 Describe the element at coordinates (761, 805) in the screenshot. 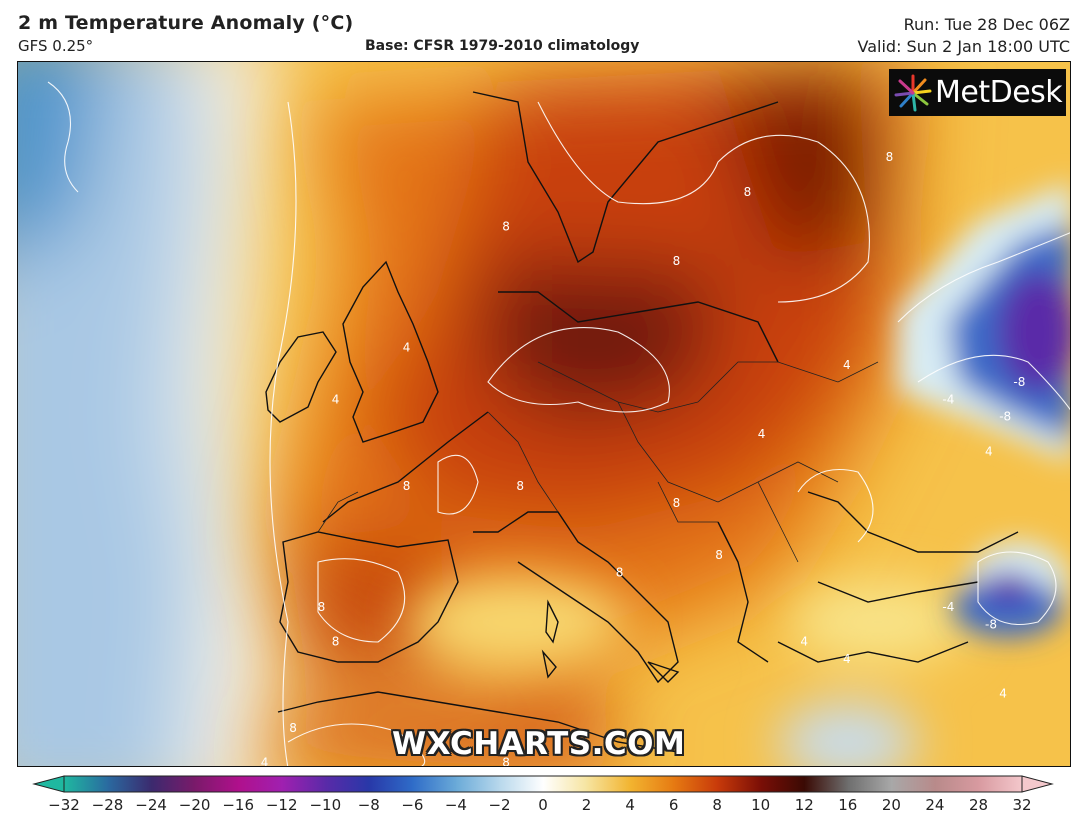

I see `colorbar-tick-label: 10` at that location.